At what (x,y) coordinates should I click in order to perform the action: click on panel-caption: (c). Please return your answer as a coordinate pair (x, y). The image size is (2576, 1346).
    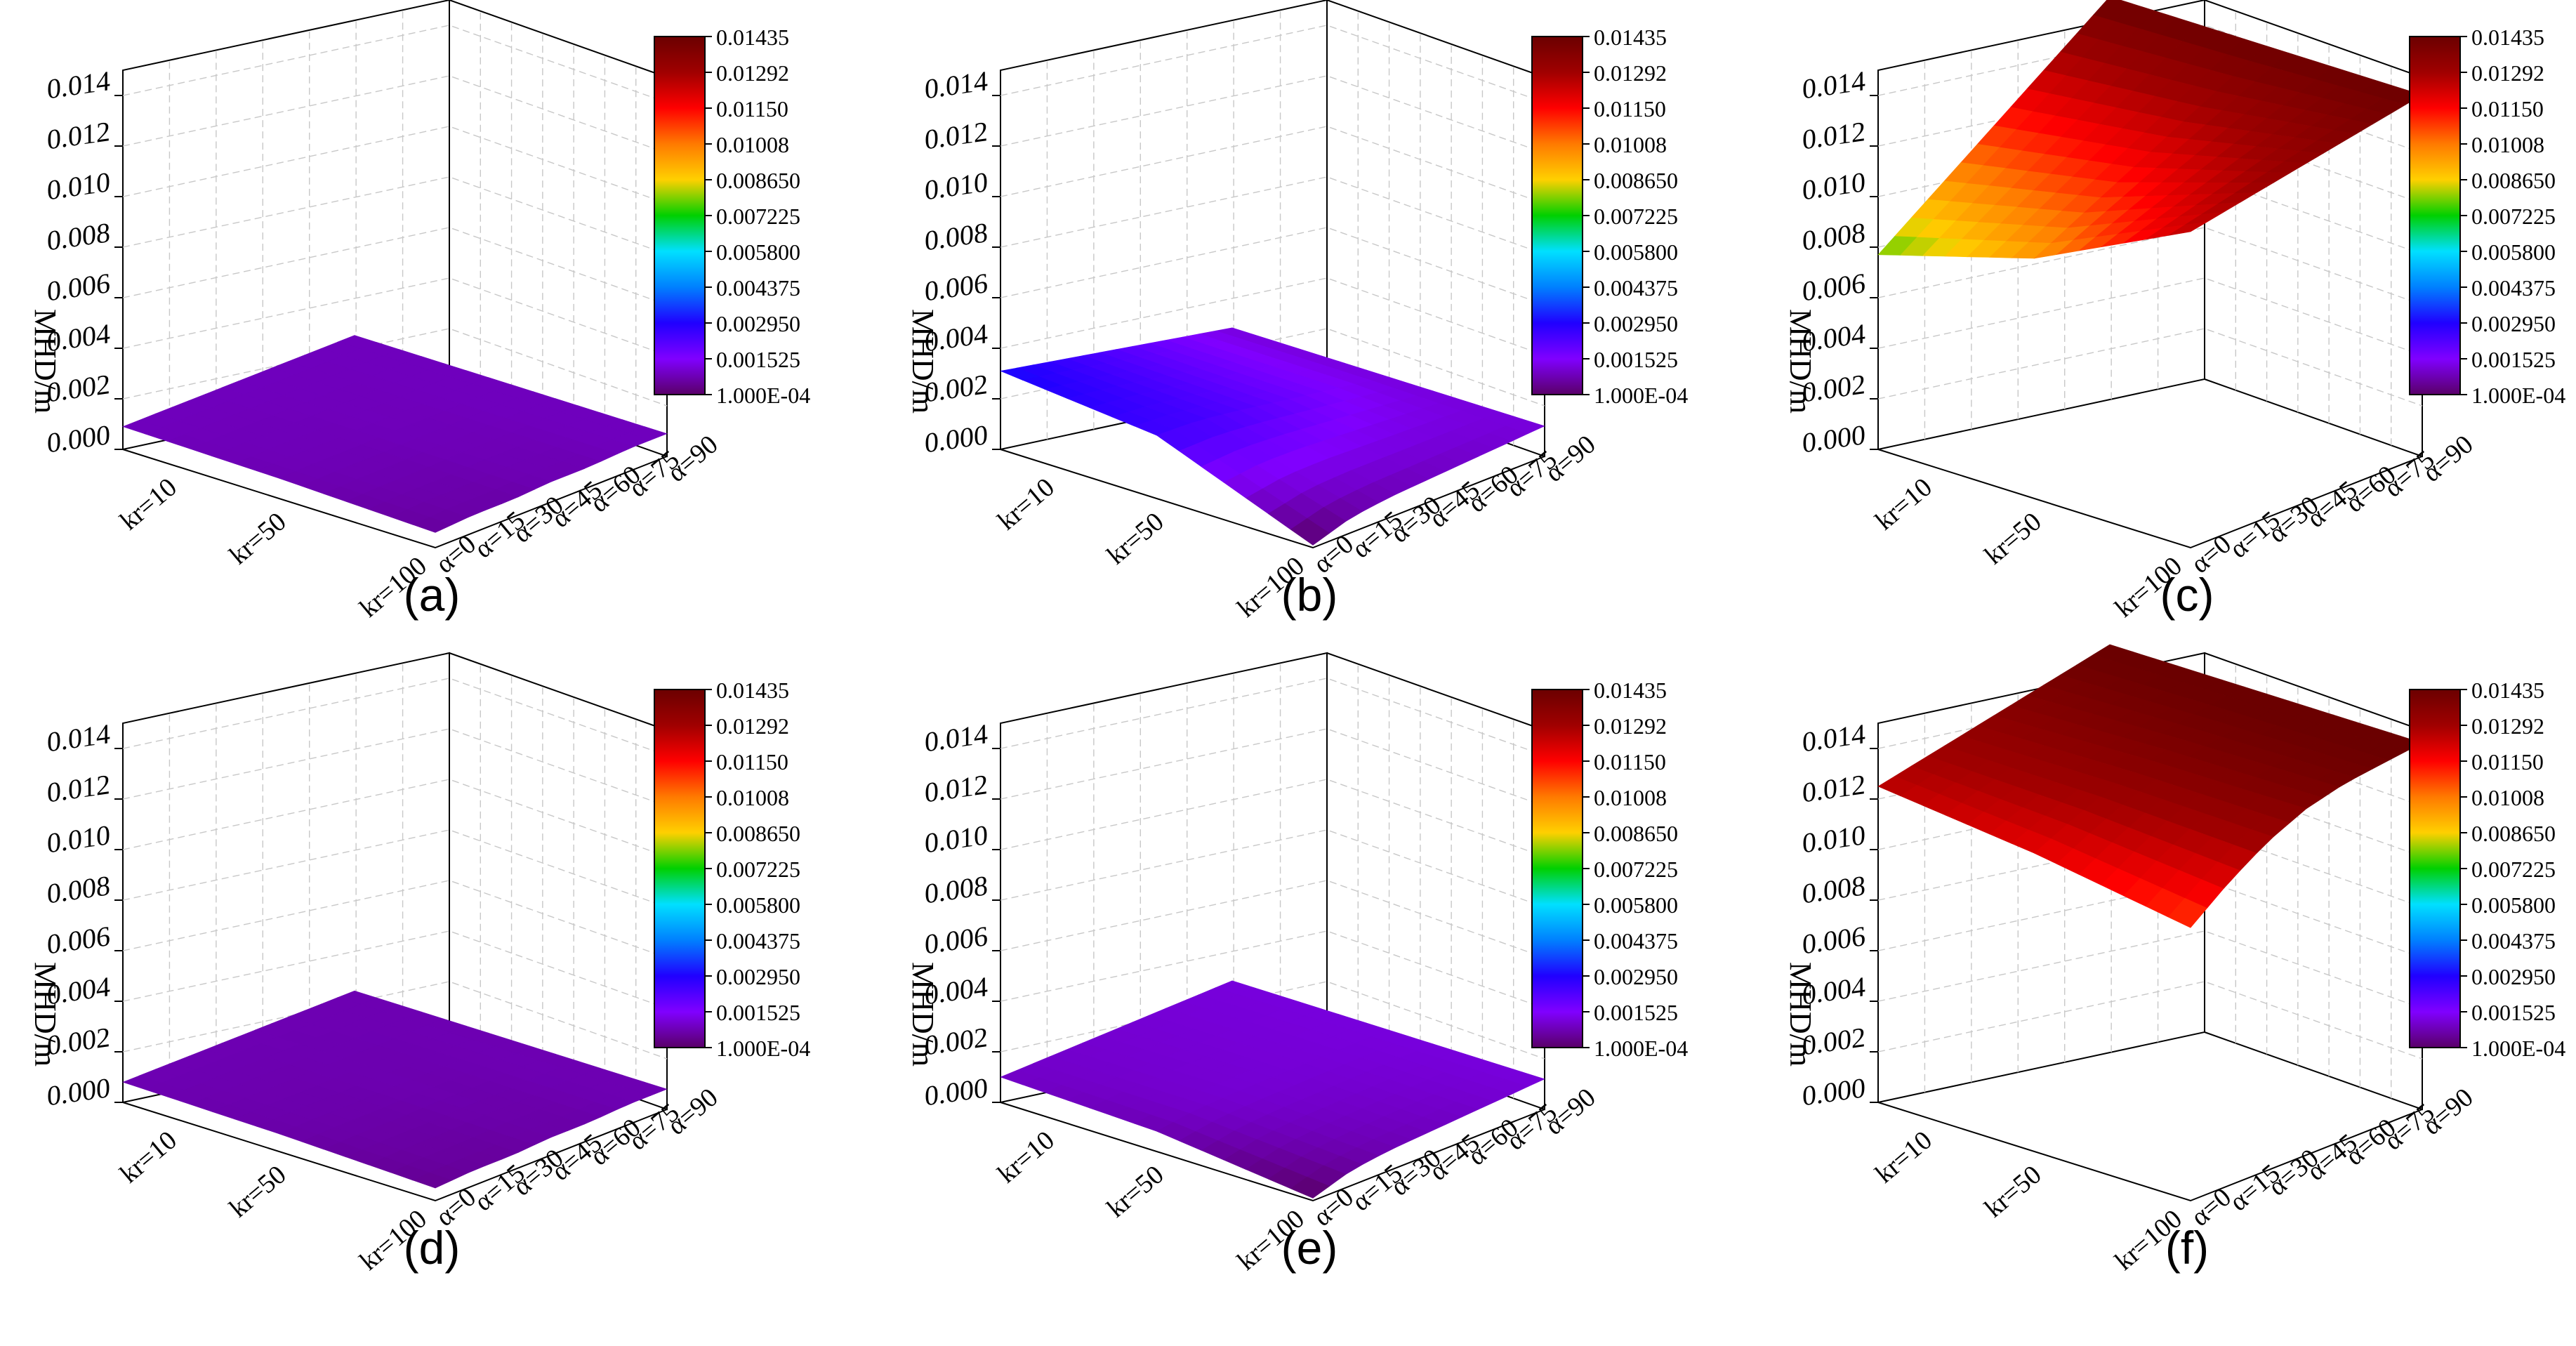
    Looking at the image, I should click on (2187, 595).